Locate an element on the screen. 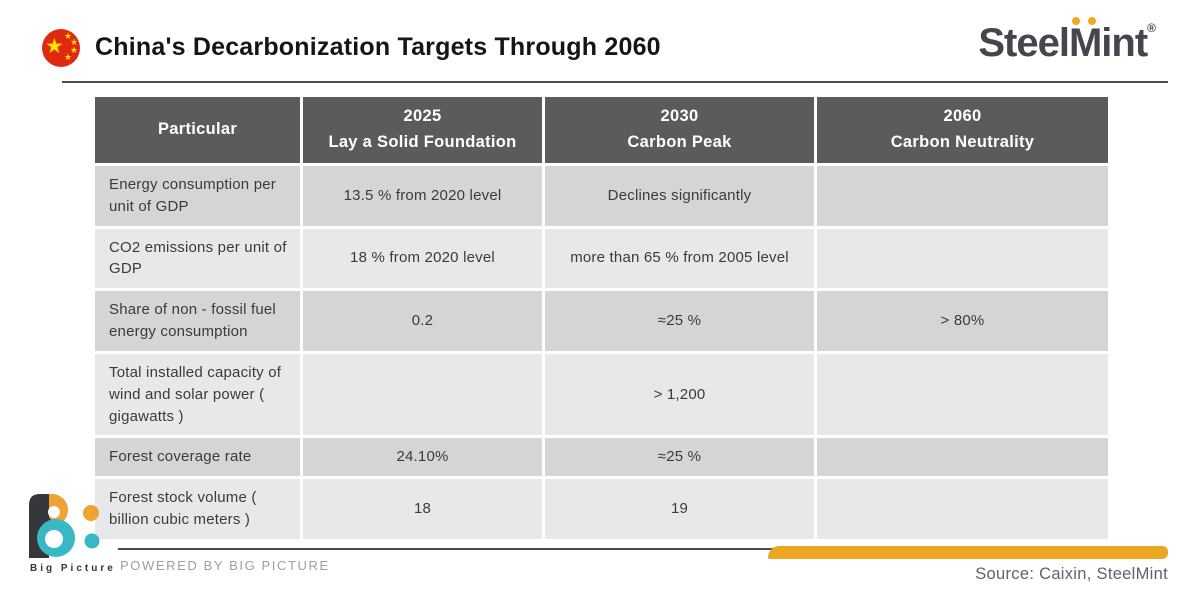 The height and width of the screenshot is (600, 1200). column-header-particular: Particular is located at coordinates (197, 130).